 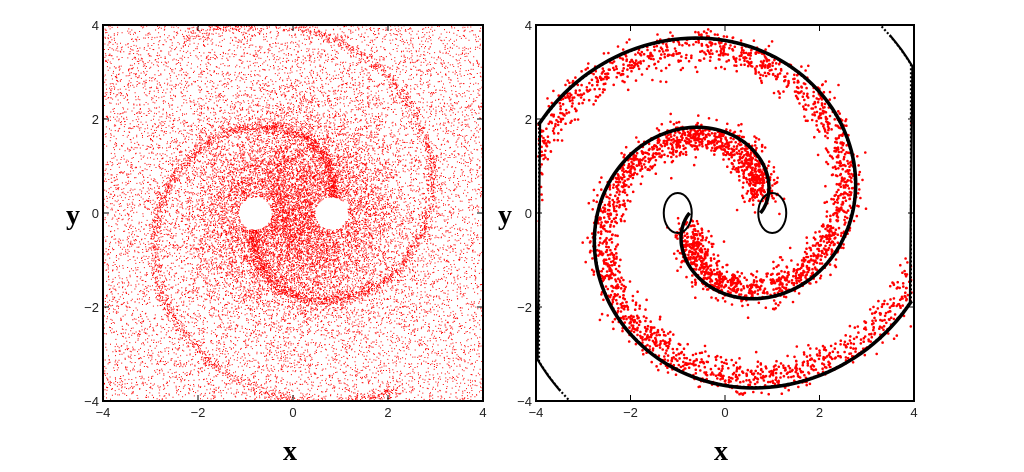 What do you see at coordinates (630, 412) in the screenshot?
I see `right-x-tick-label: −2` at bounding box center [630, 412].